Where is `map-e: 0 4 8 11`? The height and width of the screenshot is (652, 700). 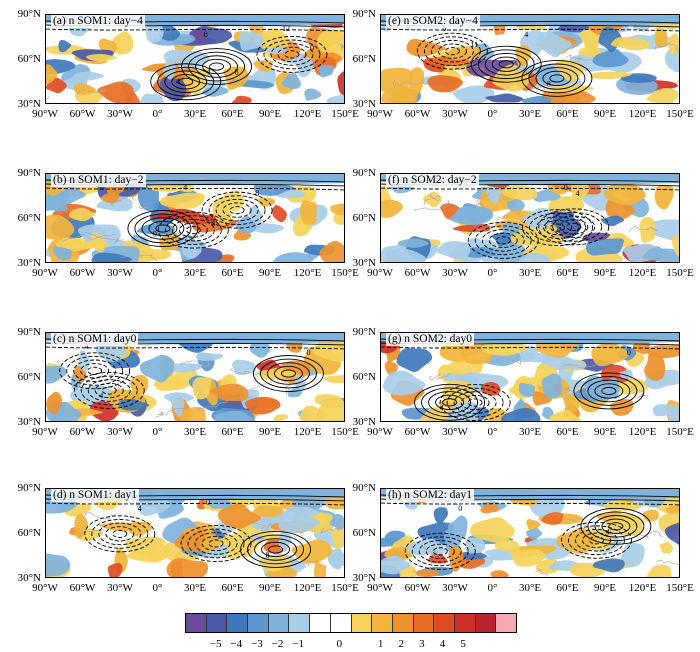 map-e: 0 4 8 11 is located at coordinates (530, 59).